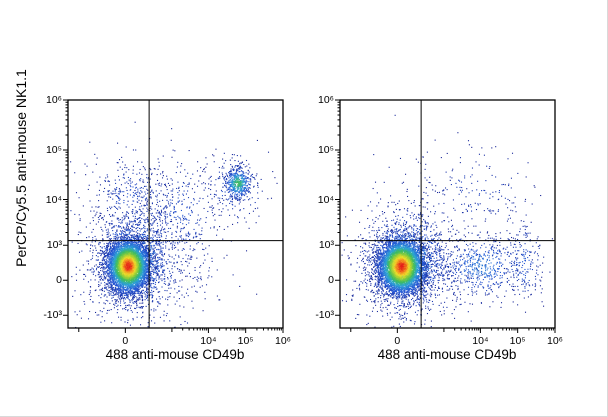 The image size is (608, 417). Describe the element at coordinates (447, 354) in the screenshot. I see `x-axis-label-right: 488 anti-mouse CD49b` at that location.